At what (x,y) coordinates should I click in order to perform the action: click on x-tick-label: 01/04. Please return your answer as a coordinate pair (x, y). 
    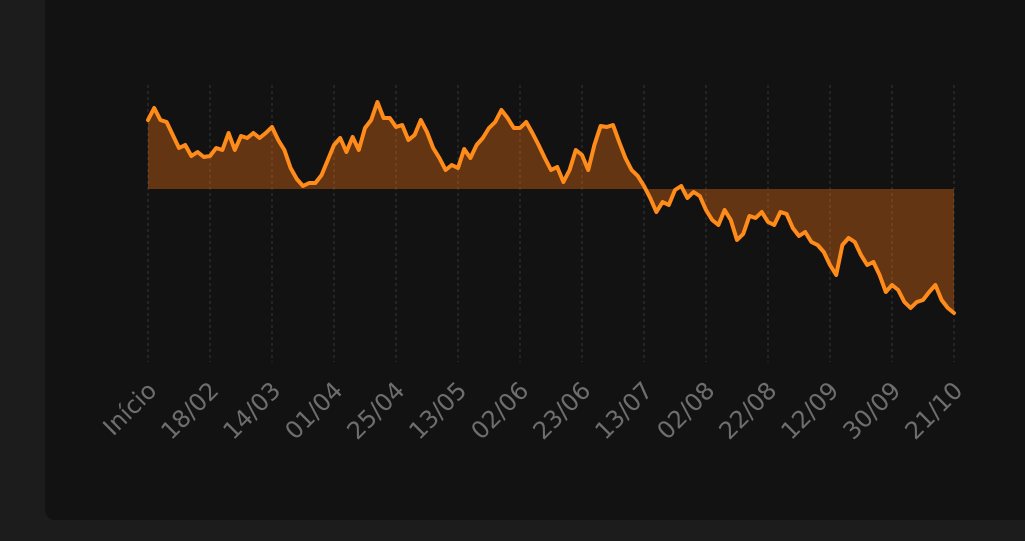
    Looking at the image, I should click on (314, 410).